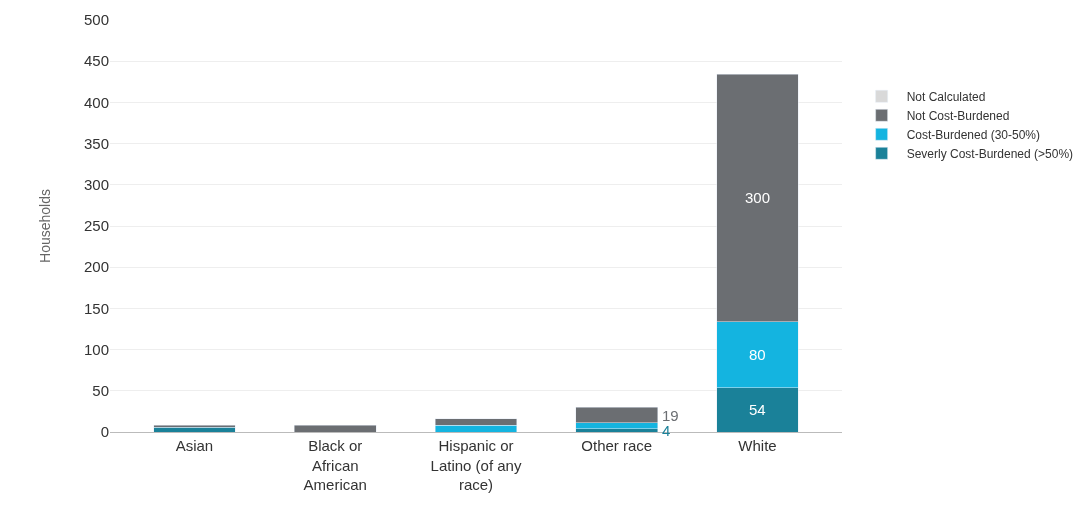  Describe the element at coordinates (757, 354) in the screenshot. I see `data-label: 80` at that location.